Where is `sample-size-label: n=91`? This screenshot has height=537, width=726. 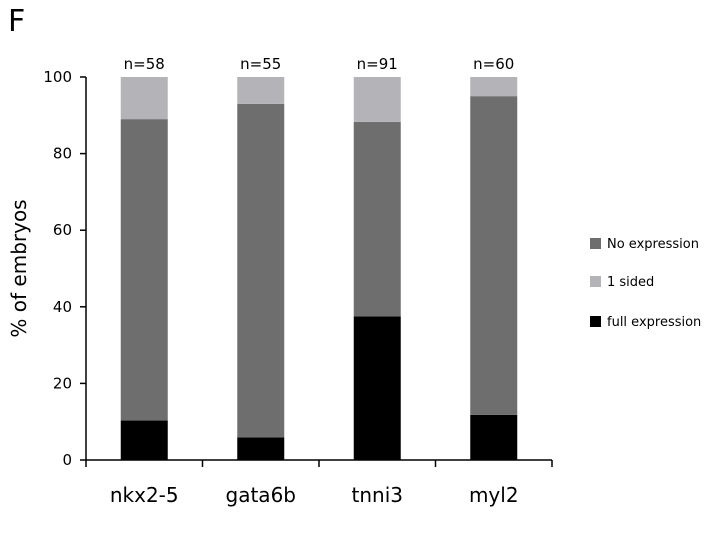 sample-size-label: n=91 is located at coordinates (377, 64).